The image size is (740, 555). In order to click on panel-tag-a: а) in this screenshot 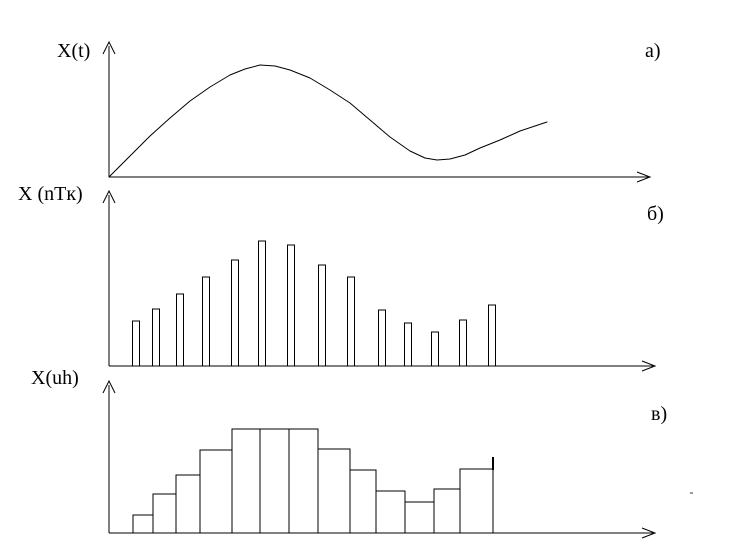, I will do `click(653, 51)`.